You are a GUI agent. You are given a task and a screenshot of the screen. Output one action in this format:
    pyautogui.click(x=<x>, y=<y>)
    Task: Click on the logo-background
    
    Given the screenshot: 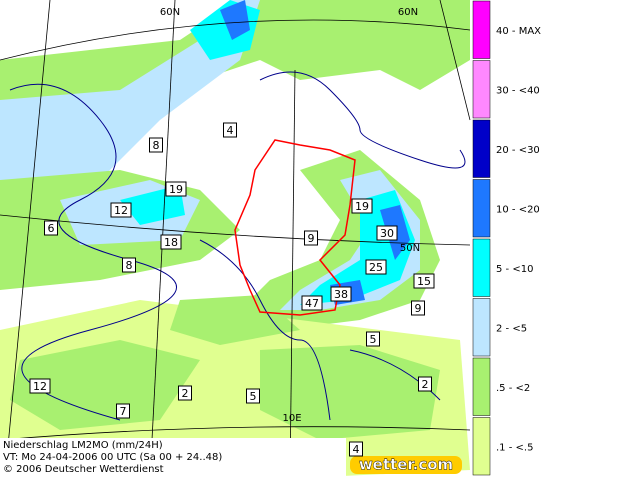 What is the action you would take?
    pyautogui.click(x=406, y=465)
    